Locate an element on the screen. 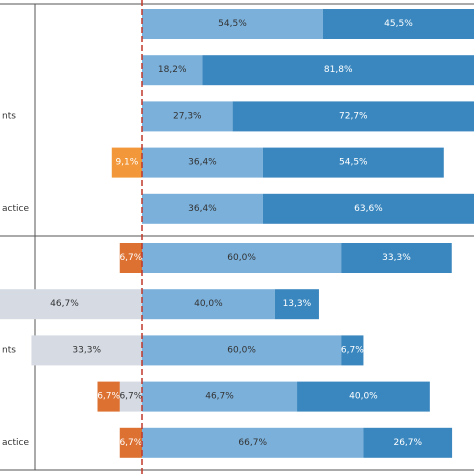  bar-segment-label: 27,3% is located at coordinates (187, 116).